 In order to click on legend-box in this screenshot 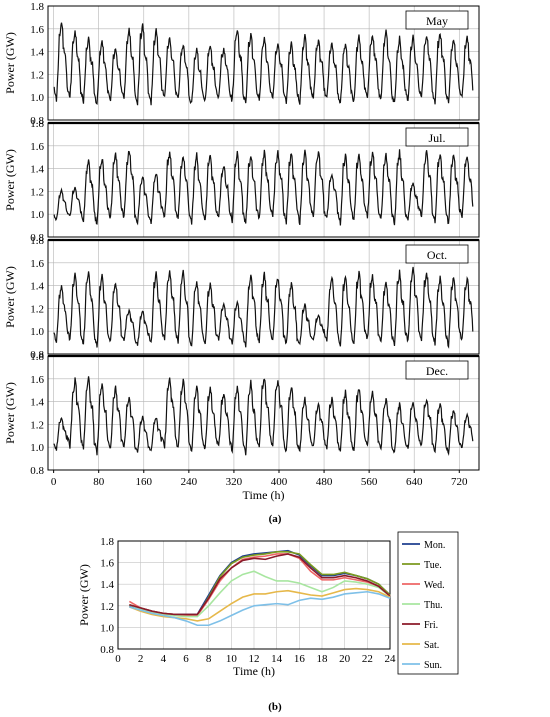, I will do `click(428, 603)`.